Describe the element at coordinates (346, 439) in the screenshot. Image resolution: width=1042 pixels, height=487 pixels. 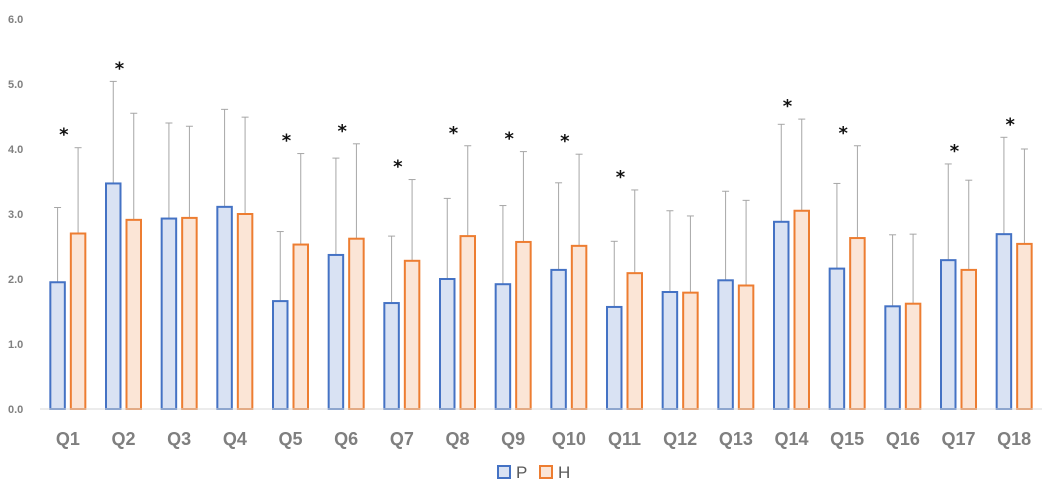
I see `x-tick-label: Q6` at that location.